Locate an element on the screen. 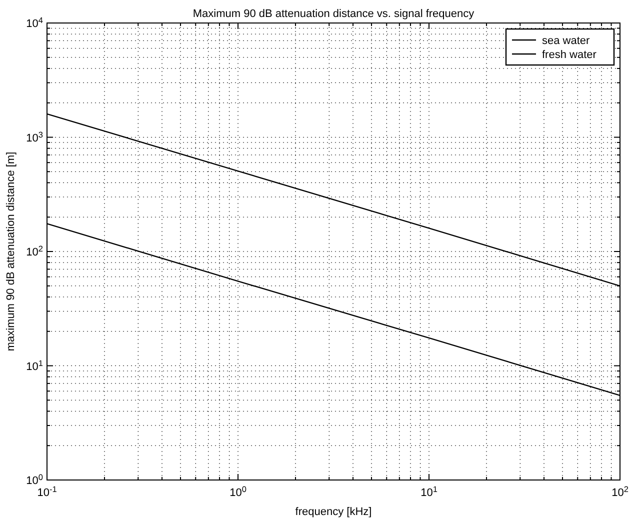 Image resolution: width=639 pixels, height=525 pixels. x-tick-label: 10$^{1}$ is located at coordinates (429, 491).